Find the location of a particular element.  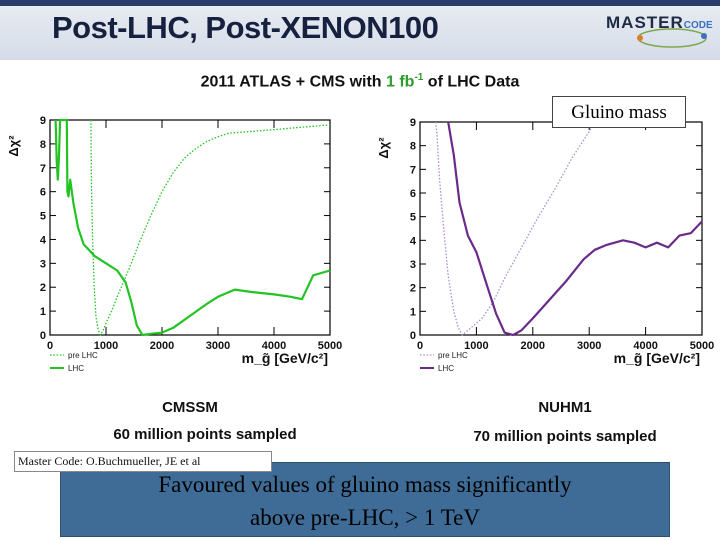

heading-luminosity-exponent: -1 is located at coordinates (419, 77).